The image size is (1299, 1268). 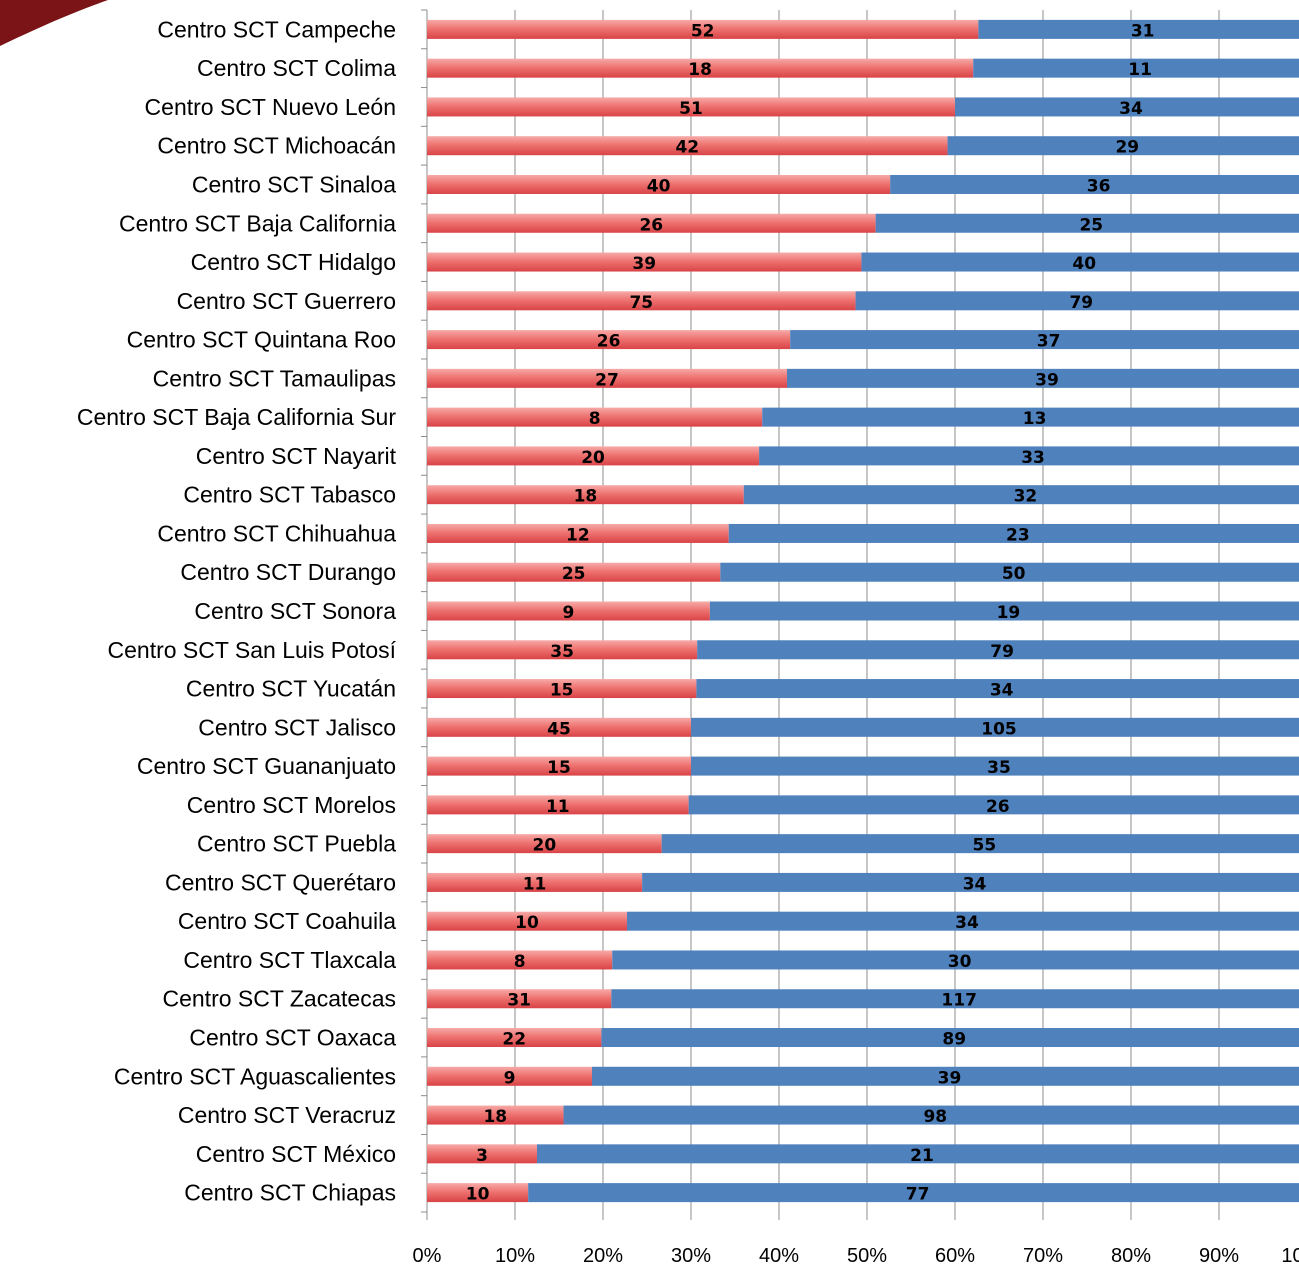 I want to click on category-label: Centro SCT Tamaulipas, so click(x=274, y=378).